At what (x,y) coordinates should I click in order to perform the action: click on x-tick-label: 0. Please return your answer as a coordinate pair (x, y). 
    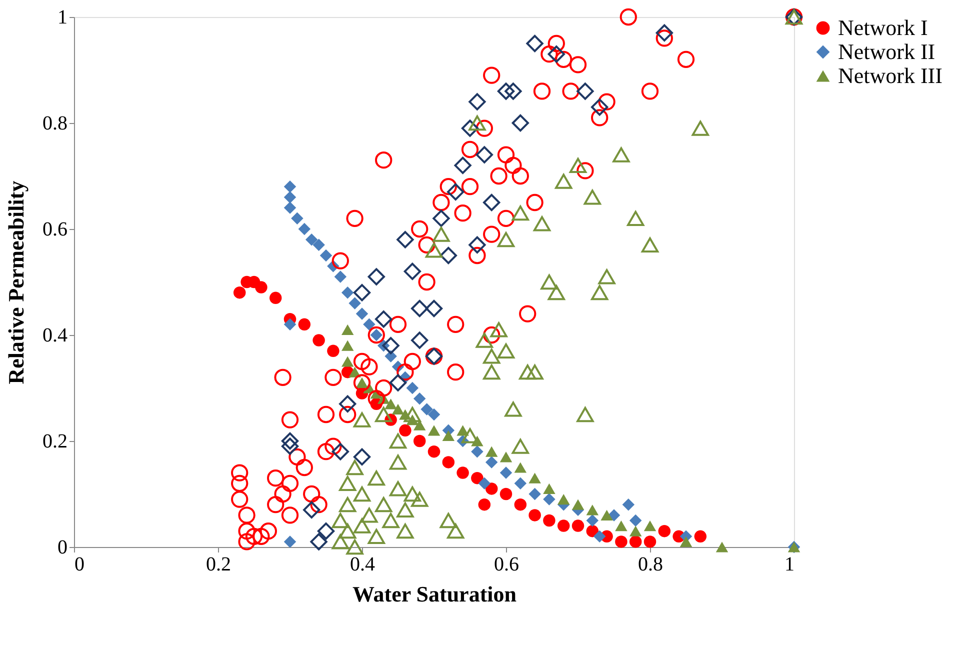
    Looking at the image, I should click on (79, 565).